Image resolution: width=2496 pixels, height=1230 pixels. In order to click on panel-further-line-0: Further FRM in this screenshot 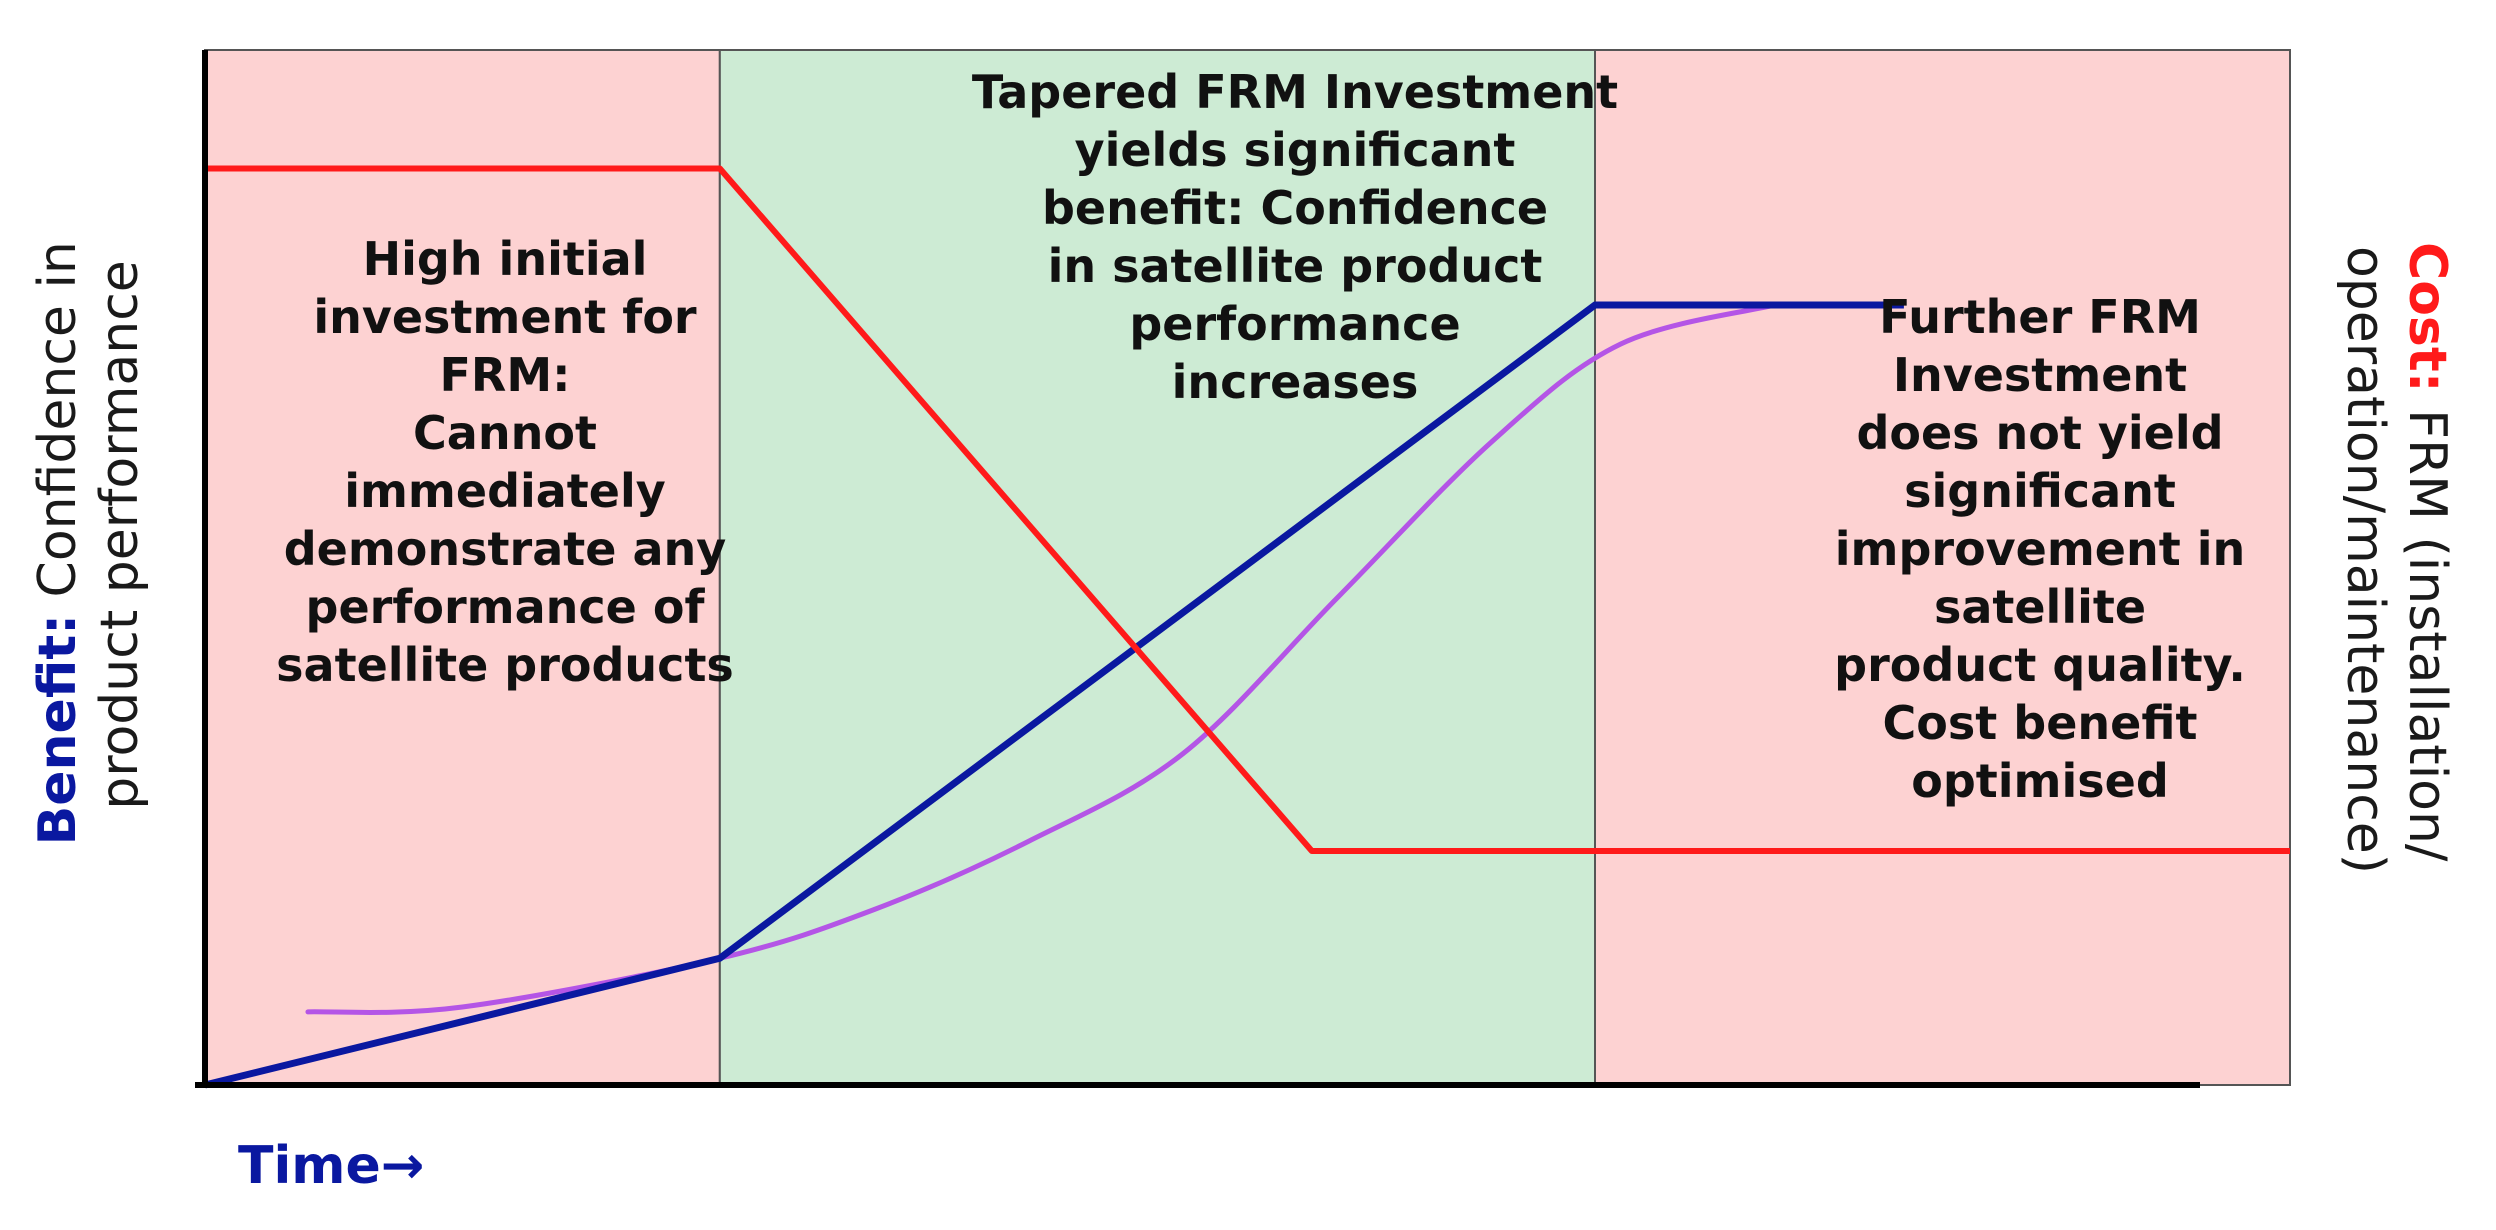, I will do `click(2040, 317)`.